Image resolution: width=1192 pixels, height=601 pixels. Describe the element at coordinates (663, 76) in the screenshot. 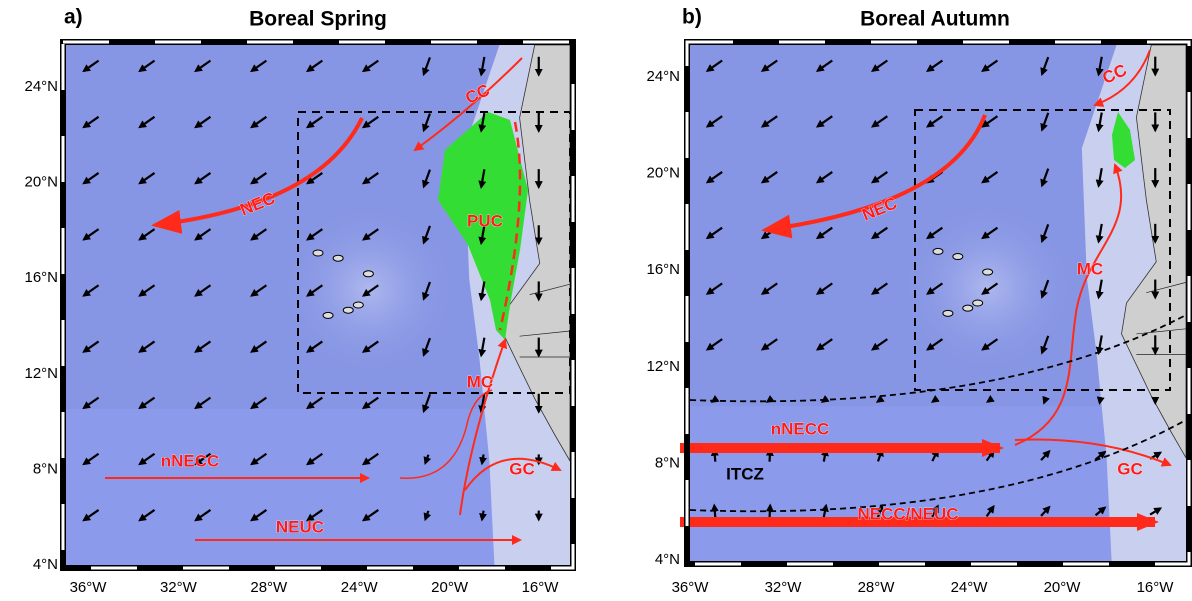

I see `lat-label: 24°N` at that location.